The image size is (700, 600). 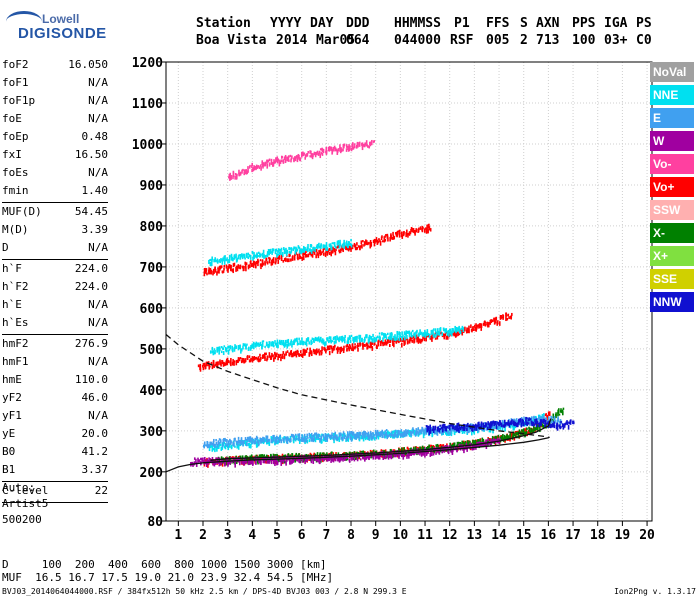 I want to click on legend-entry: NoVal, so click(x=672, y=72).